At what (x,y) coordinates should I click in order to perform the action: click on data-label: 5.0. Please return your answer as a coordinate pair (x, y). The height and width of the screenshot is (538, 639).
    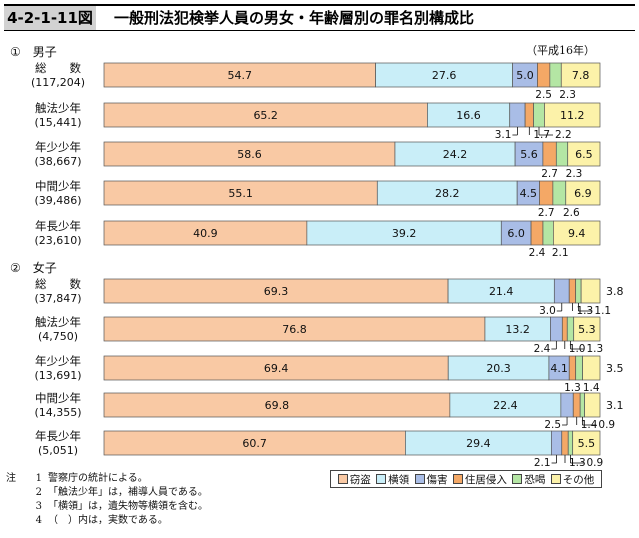
    Looking at the image, I should click on (525, 75).